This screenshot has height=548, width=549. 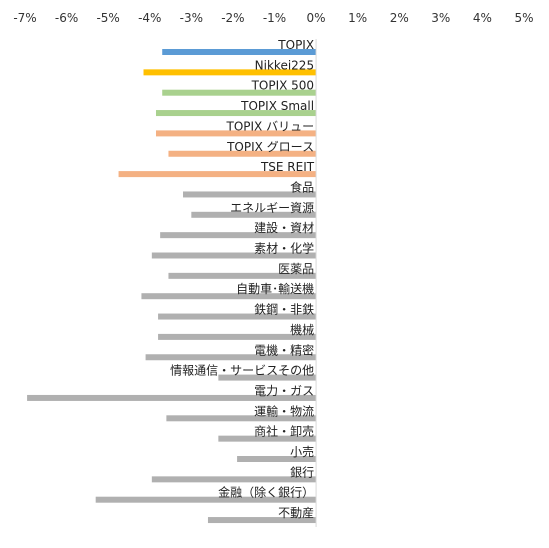 What do you see at coordinates (284, 431) in the screenshot?
I see `category-label: 商社・卸売` at bounding box center [284, 431].